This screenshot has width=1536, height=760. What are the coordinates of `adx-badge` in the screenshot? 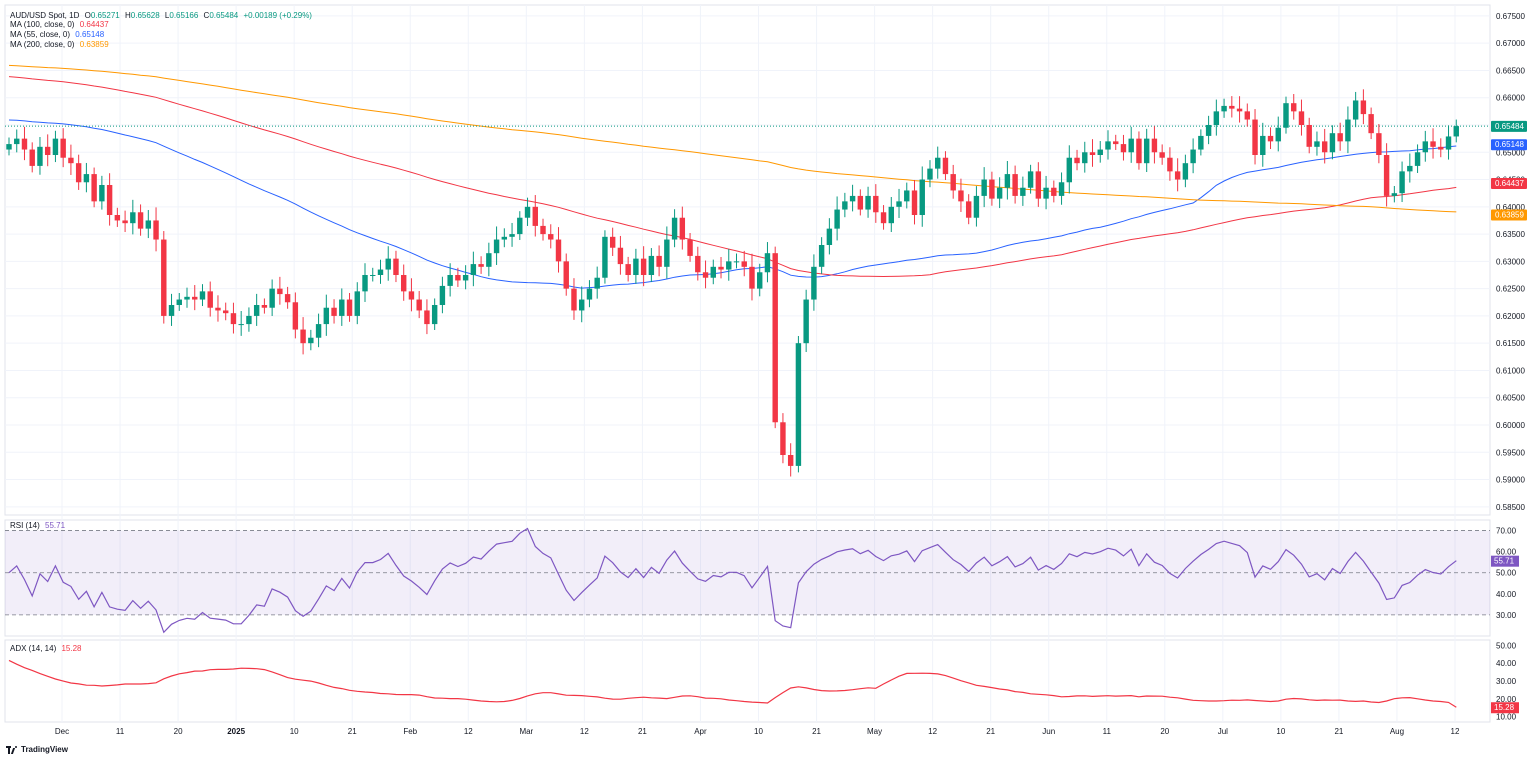 It's located at (1505, 708).